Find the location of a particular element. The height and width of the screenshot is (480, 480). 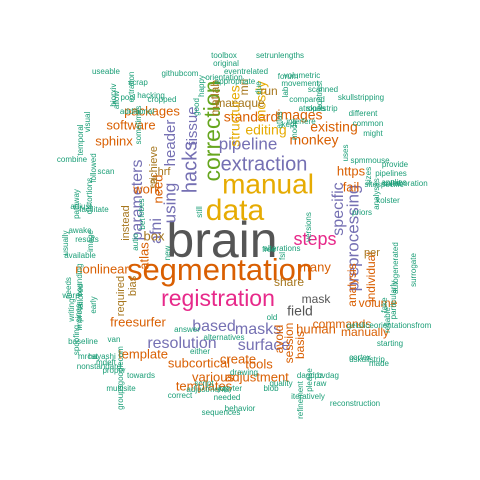

word-since: since is located at coordinates (78, 312).